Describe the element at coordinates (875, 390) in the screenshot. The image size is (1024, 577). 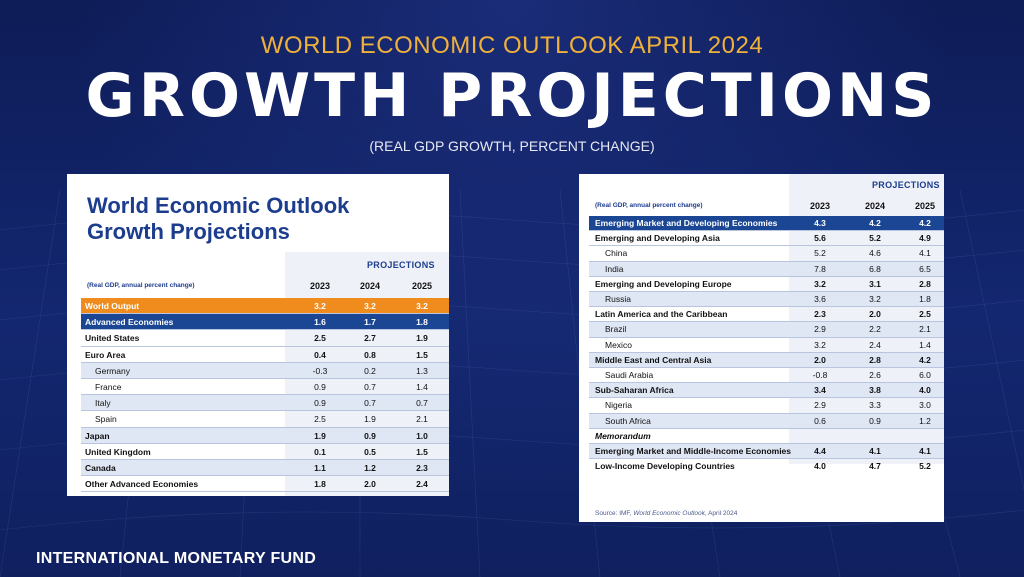
I see `row-value-2024: 3.8` at that location.